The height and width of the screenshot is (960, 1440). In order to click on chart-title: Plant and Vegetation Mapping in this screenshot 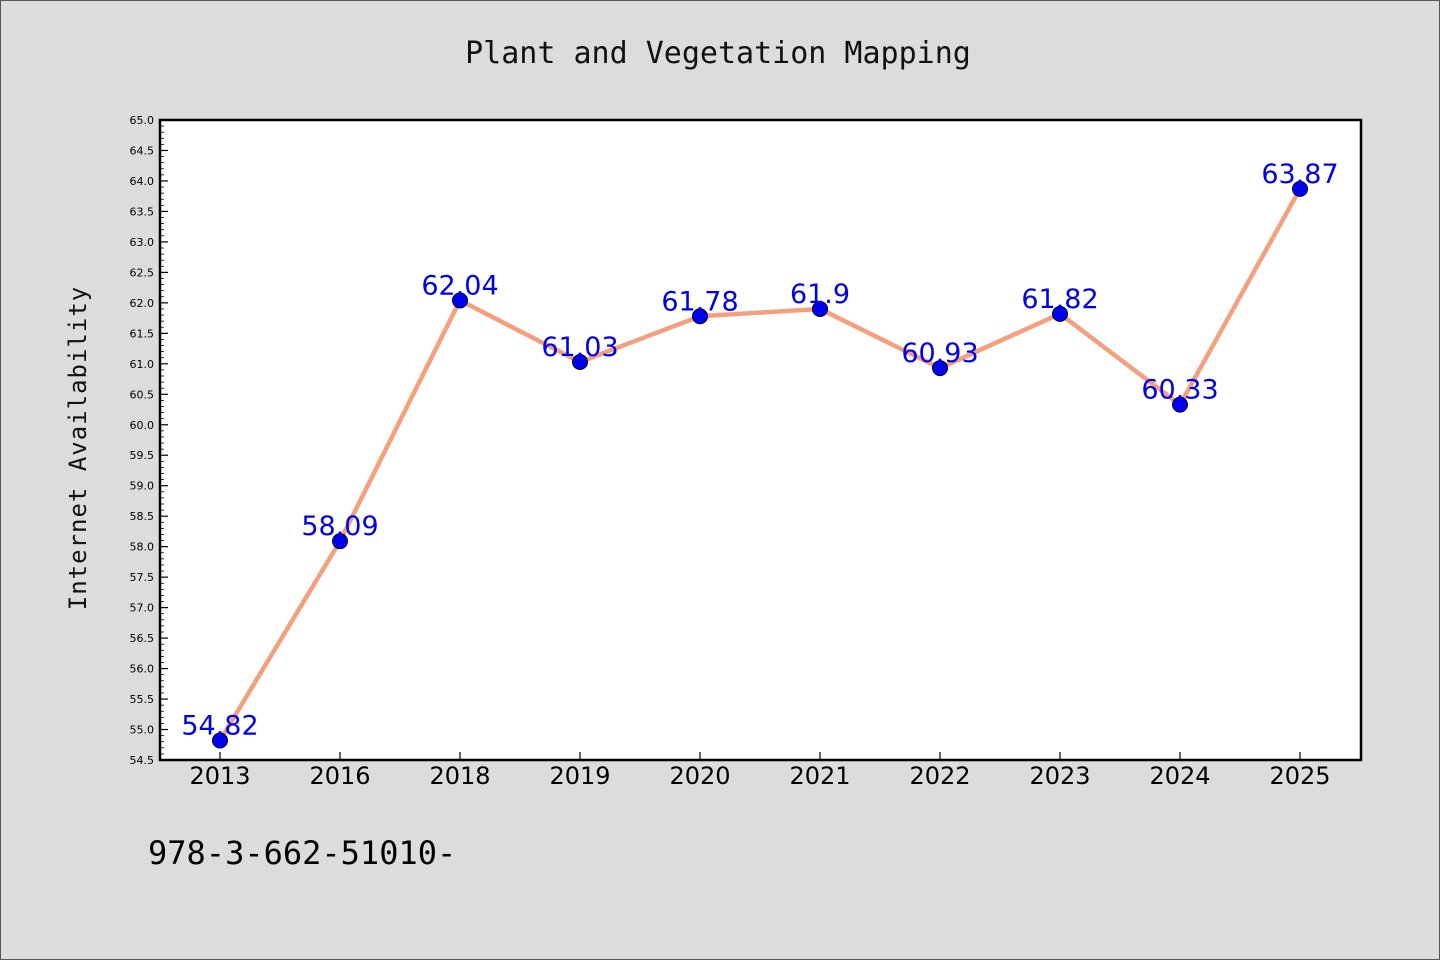, I will do `click(718, 53)`.